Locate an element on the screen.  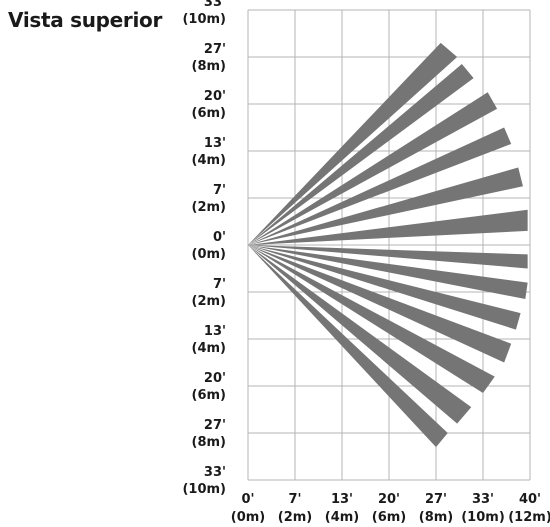
x-tick-meters: (2m) is located at coordinates (295, 517).